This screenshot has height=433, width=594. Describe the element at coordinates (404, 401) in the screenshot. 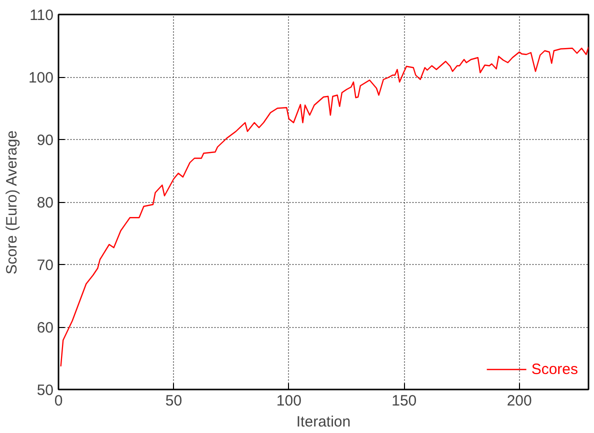

I see `x-tick-label: 150` at that location.